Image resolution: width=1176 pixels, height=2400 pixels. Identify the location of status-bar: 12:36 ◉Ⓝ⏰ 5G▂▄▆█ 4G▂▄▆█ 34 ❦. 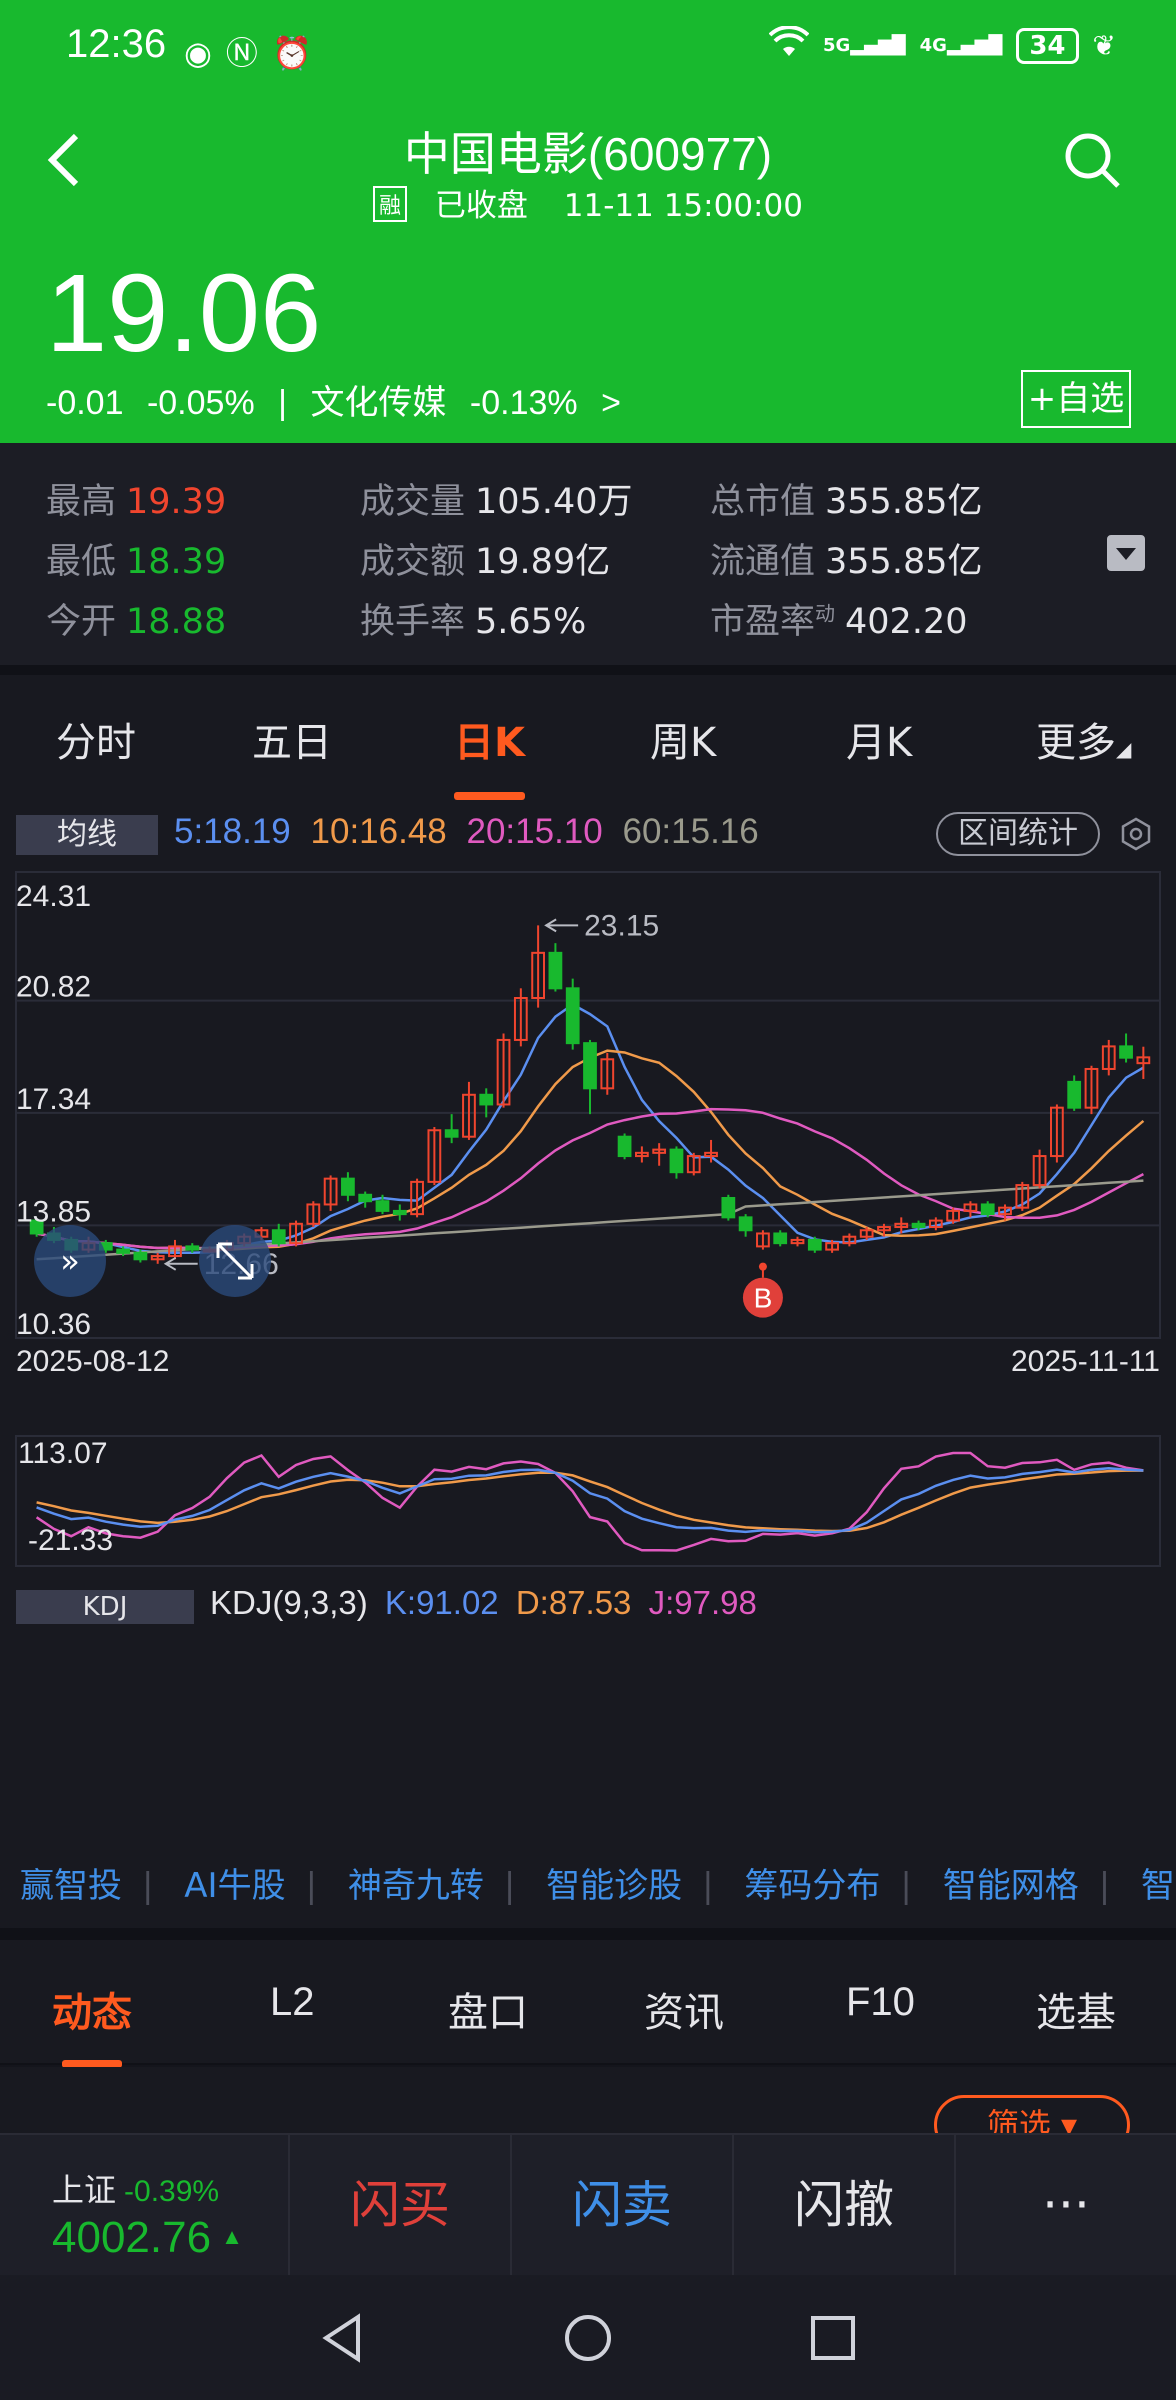
(588, 50).